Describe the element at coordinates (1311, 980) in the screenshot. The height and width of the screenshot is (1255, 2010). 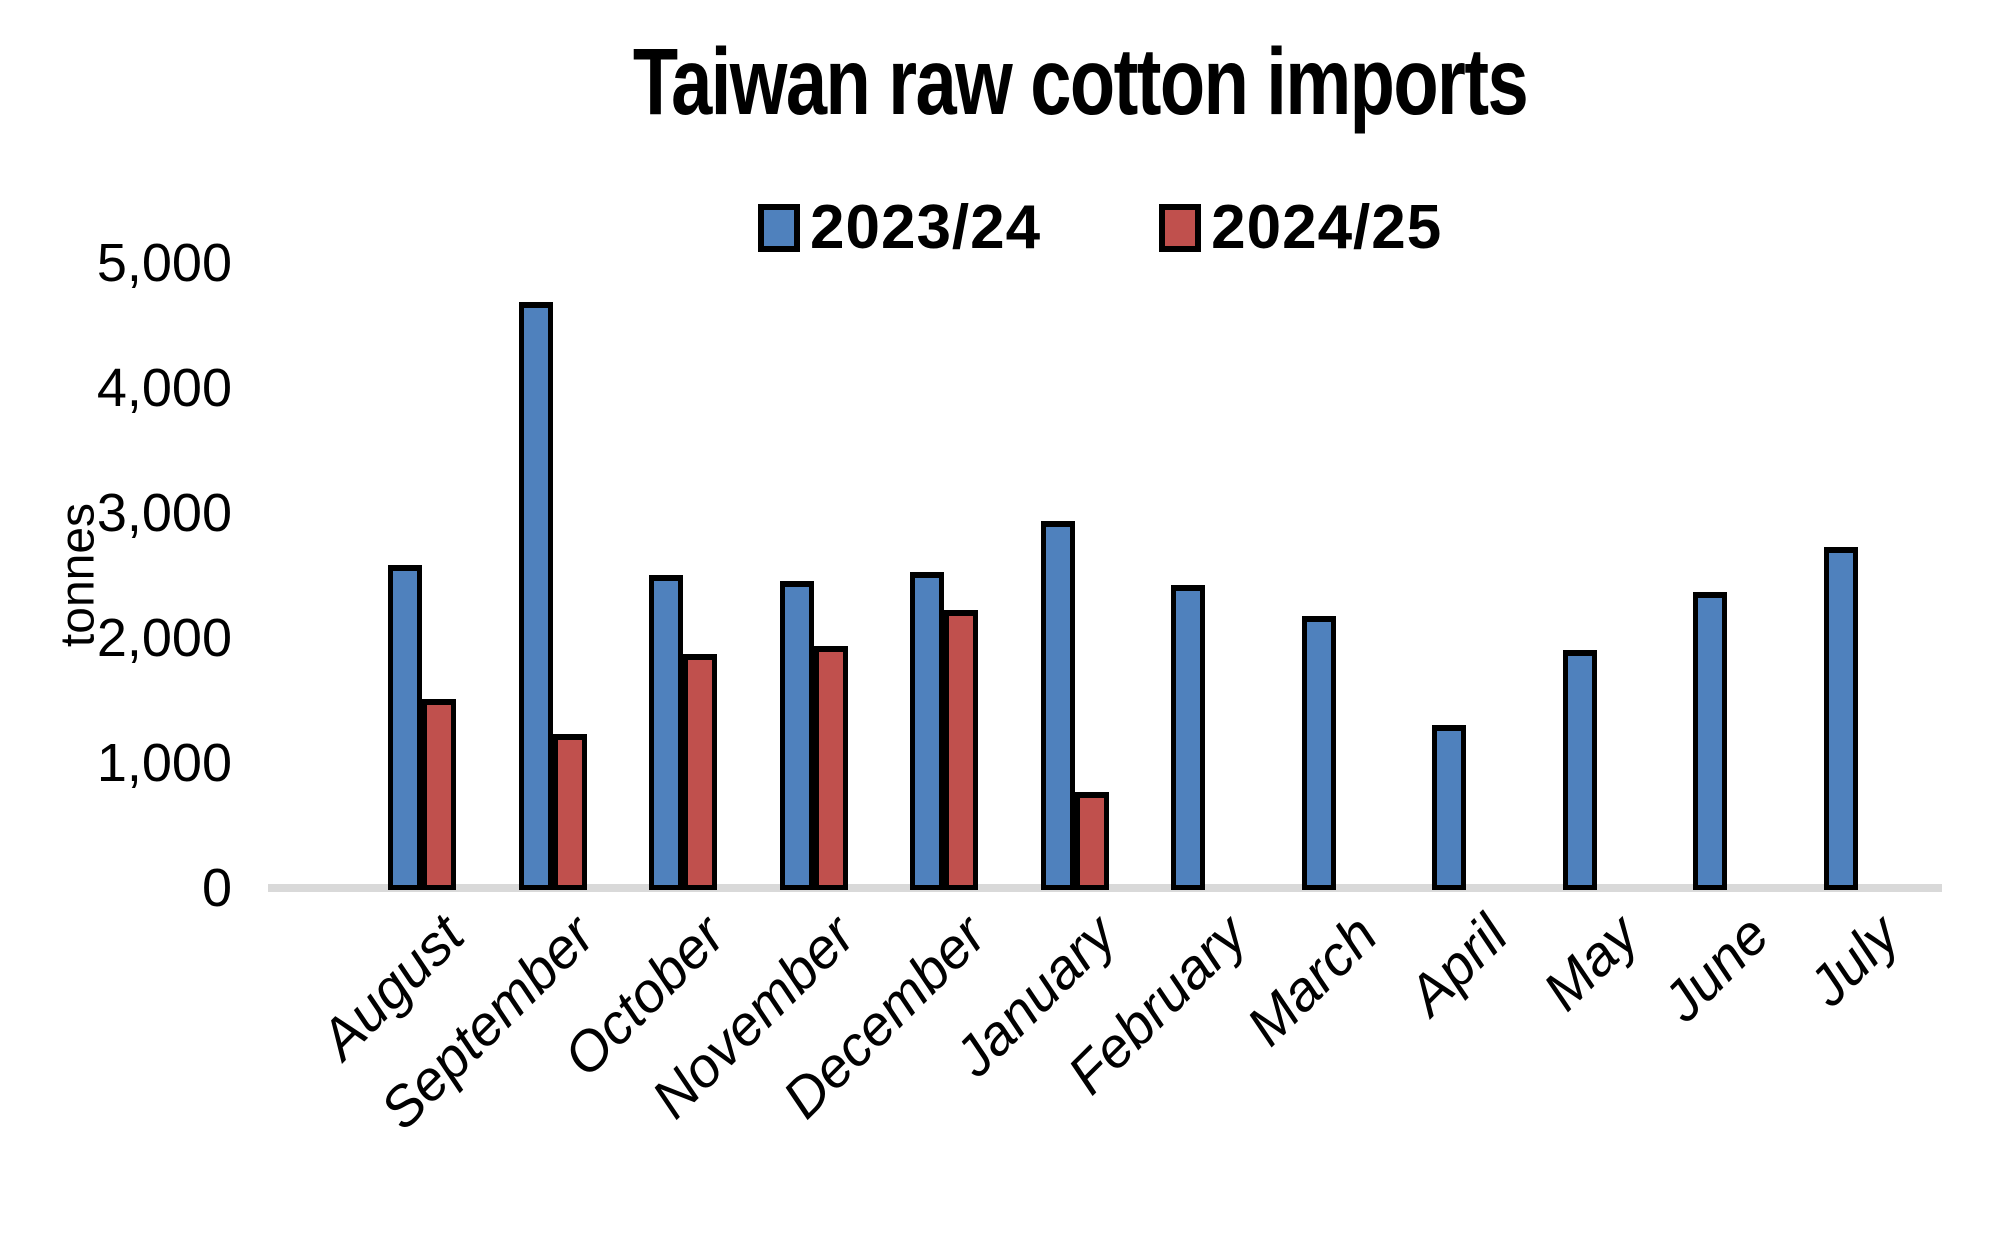
I see `x-label-march: March` at that location.